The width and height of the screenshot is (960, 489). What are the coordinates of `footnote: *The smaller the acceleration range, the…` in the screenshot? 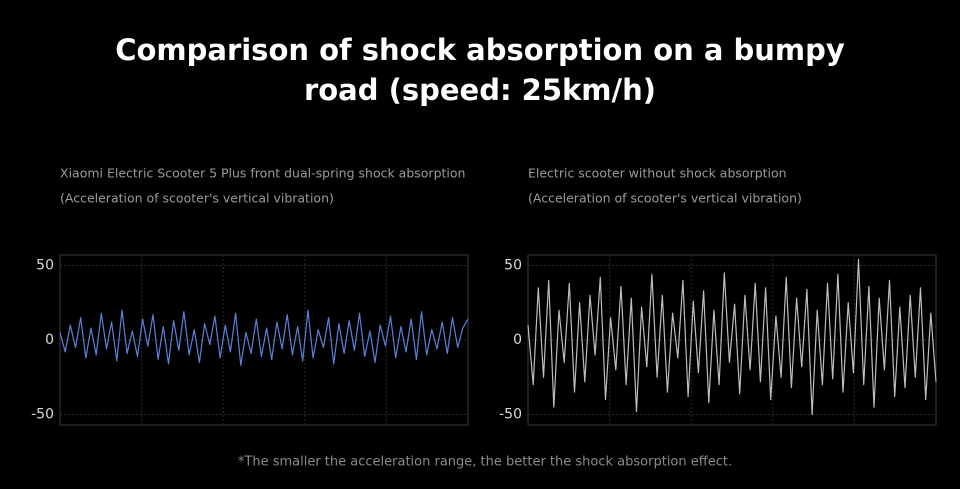 It's located at (485, 462).